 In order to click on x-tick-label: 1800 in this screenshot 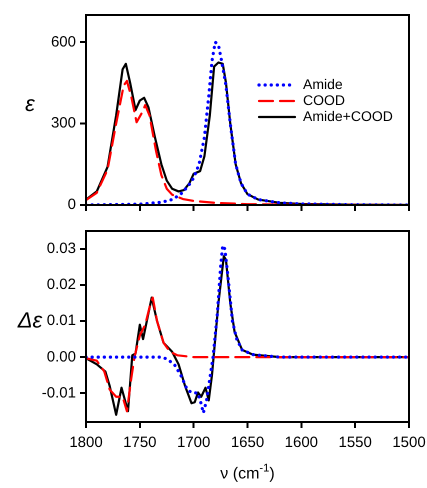, I will do `click(86, 443)`.